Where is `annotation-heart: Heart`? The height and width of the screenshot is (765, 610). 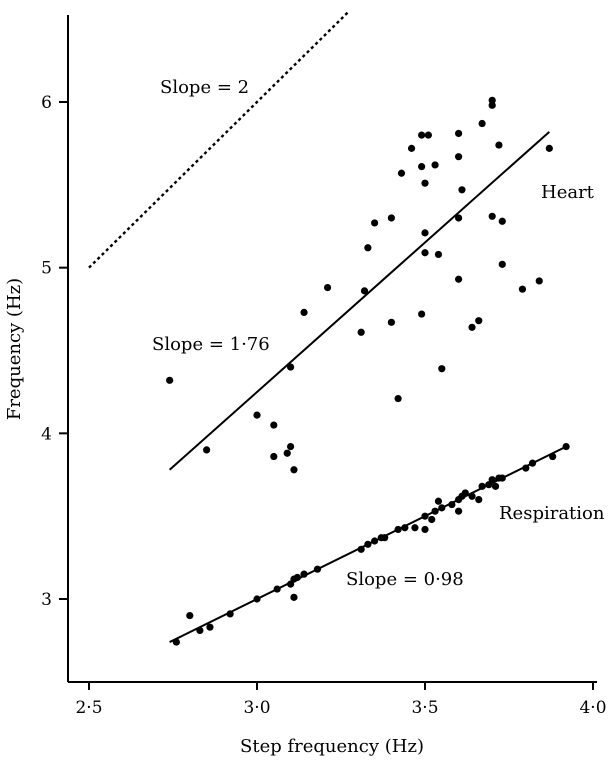
annotation-heart: Heart is located at coordinates (568, 192).